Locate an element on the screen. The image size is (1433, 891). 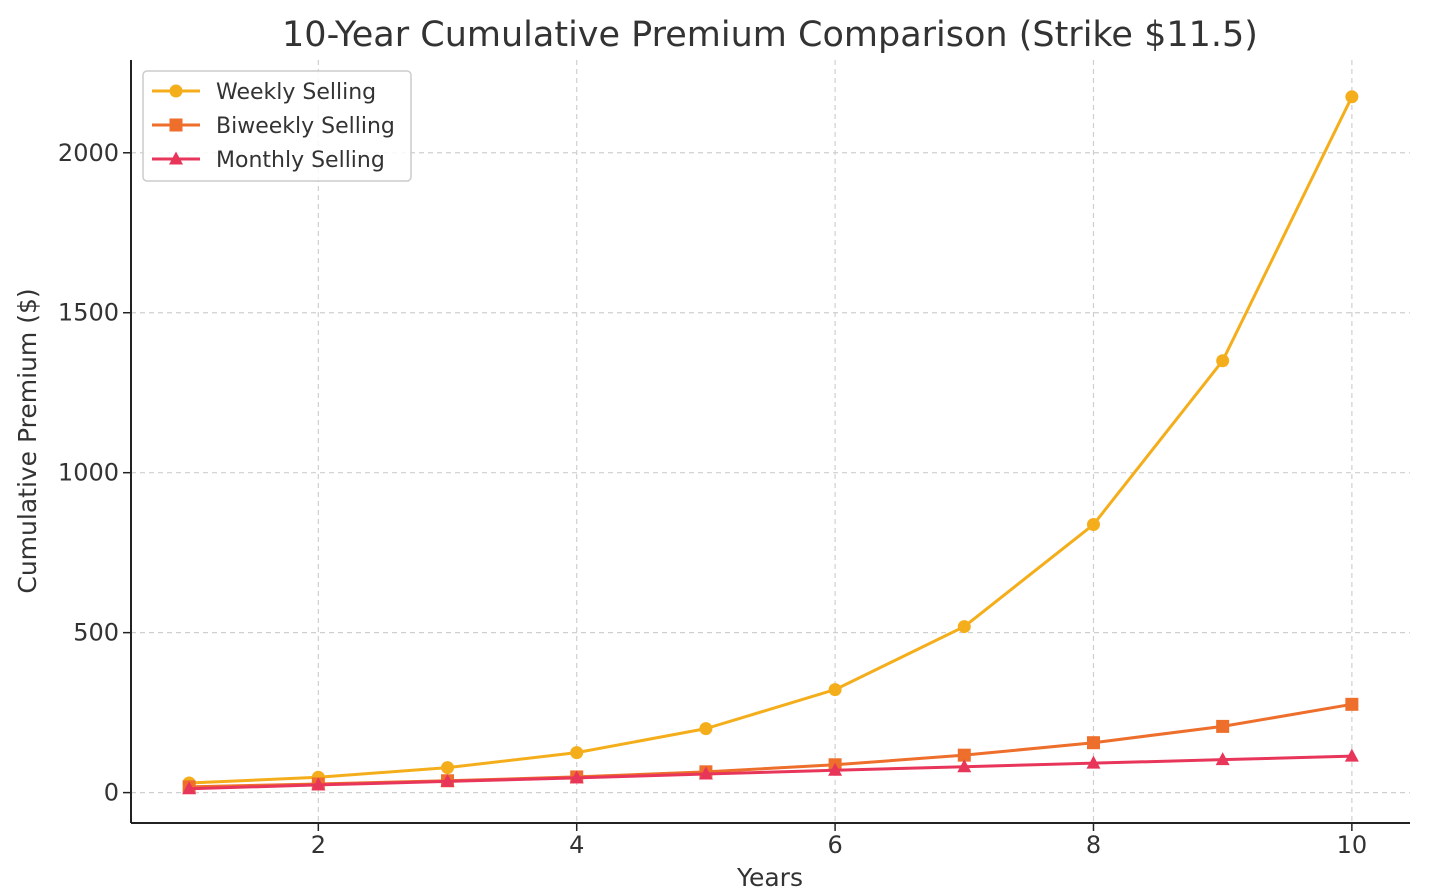
x-axis-label: Years is located at coordinates (769, 877).